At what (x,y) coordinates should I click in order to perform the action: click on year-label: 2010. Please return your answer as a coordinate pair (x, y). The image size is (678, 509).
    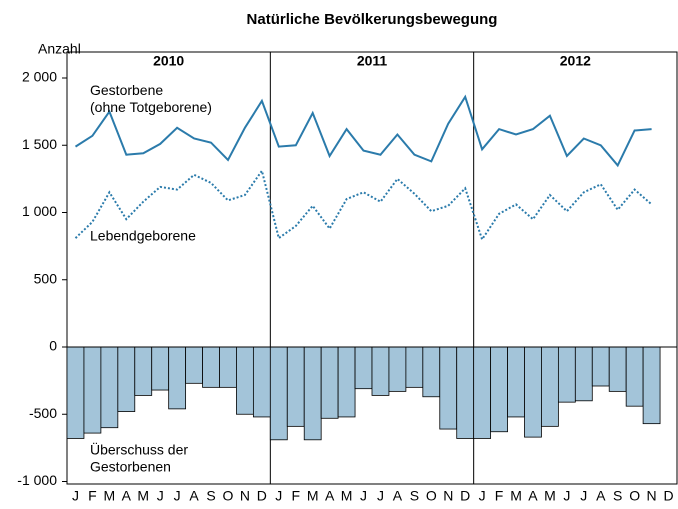
    Looking at the image, I should click on (168, 61).